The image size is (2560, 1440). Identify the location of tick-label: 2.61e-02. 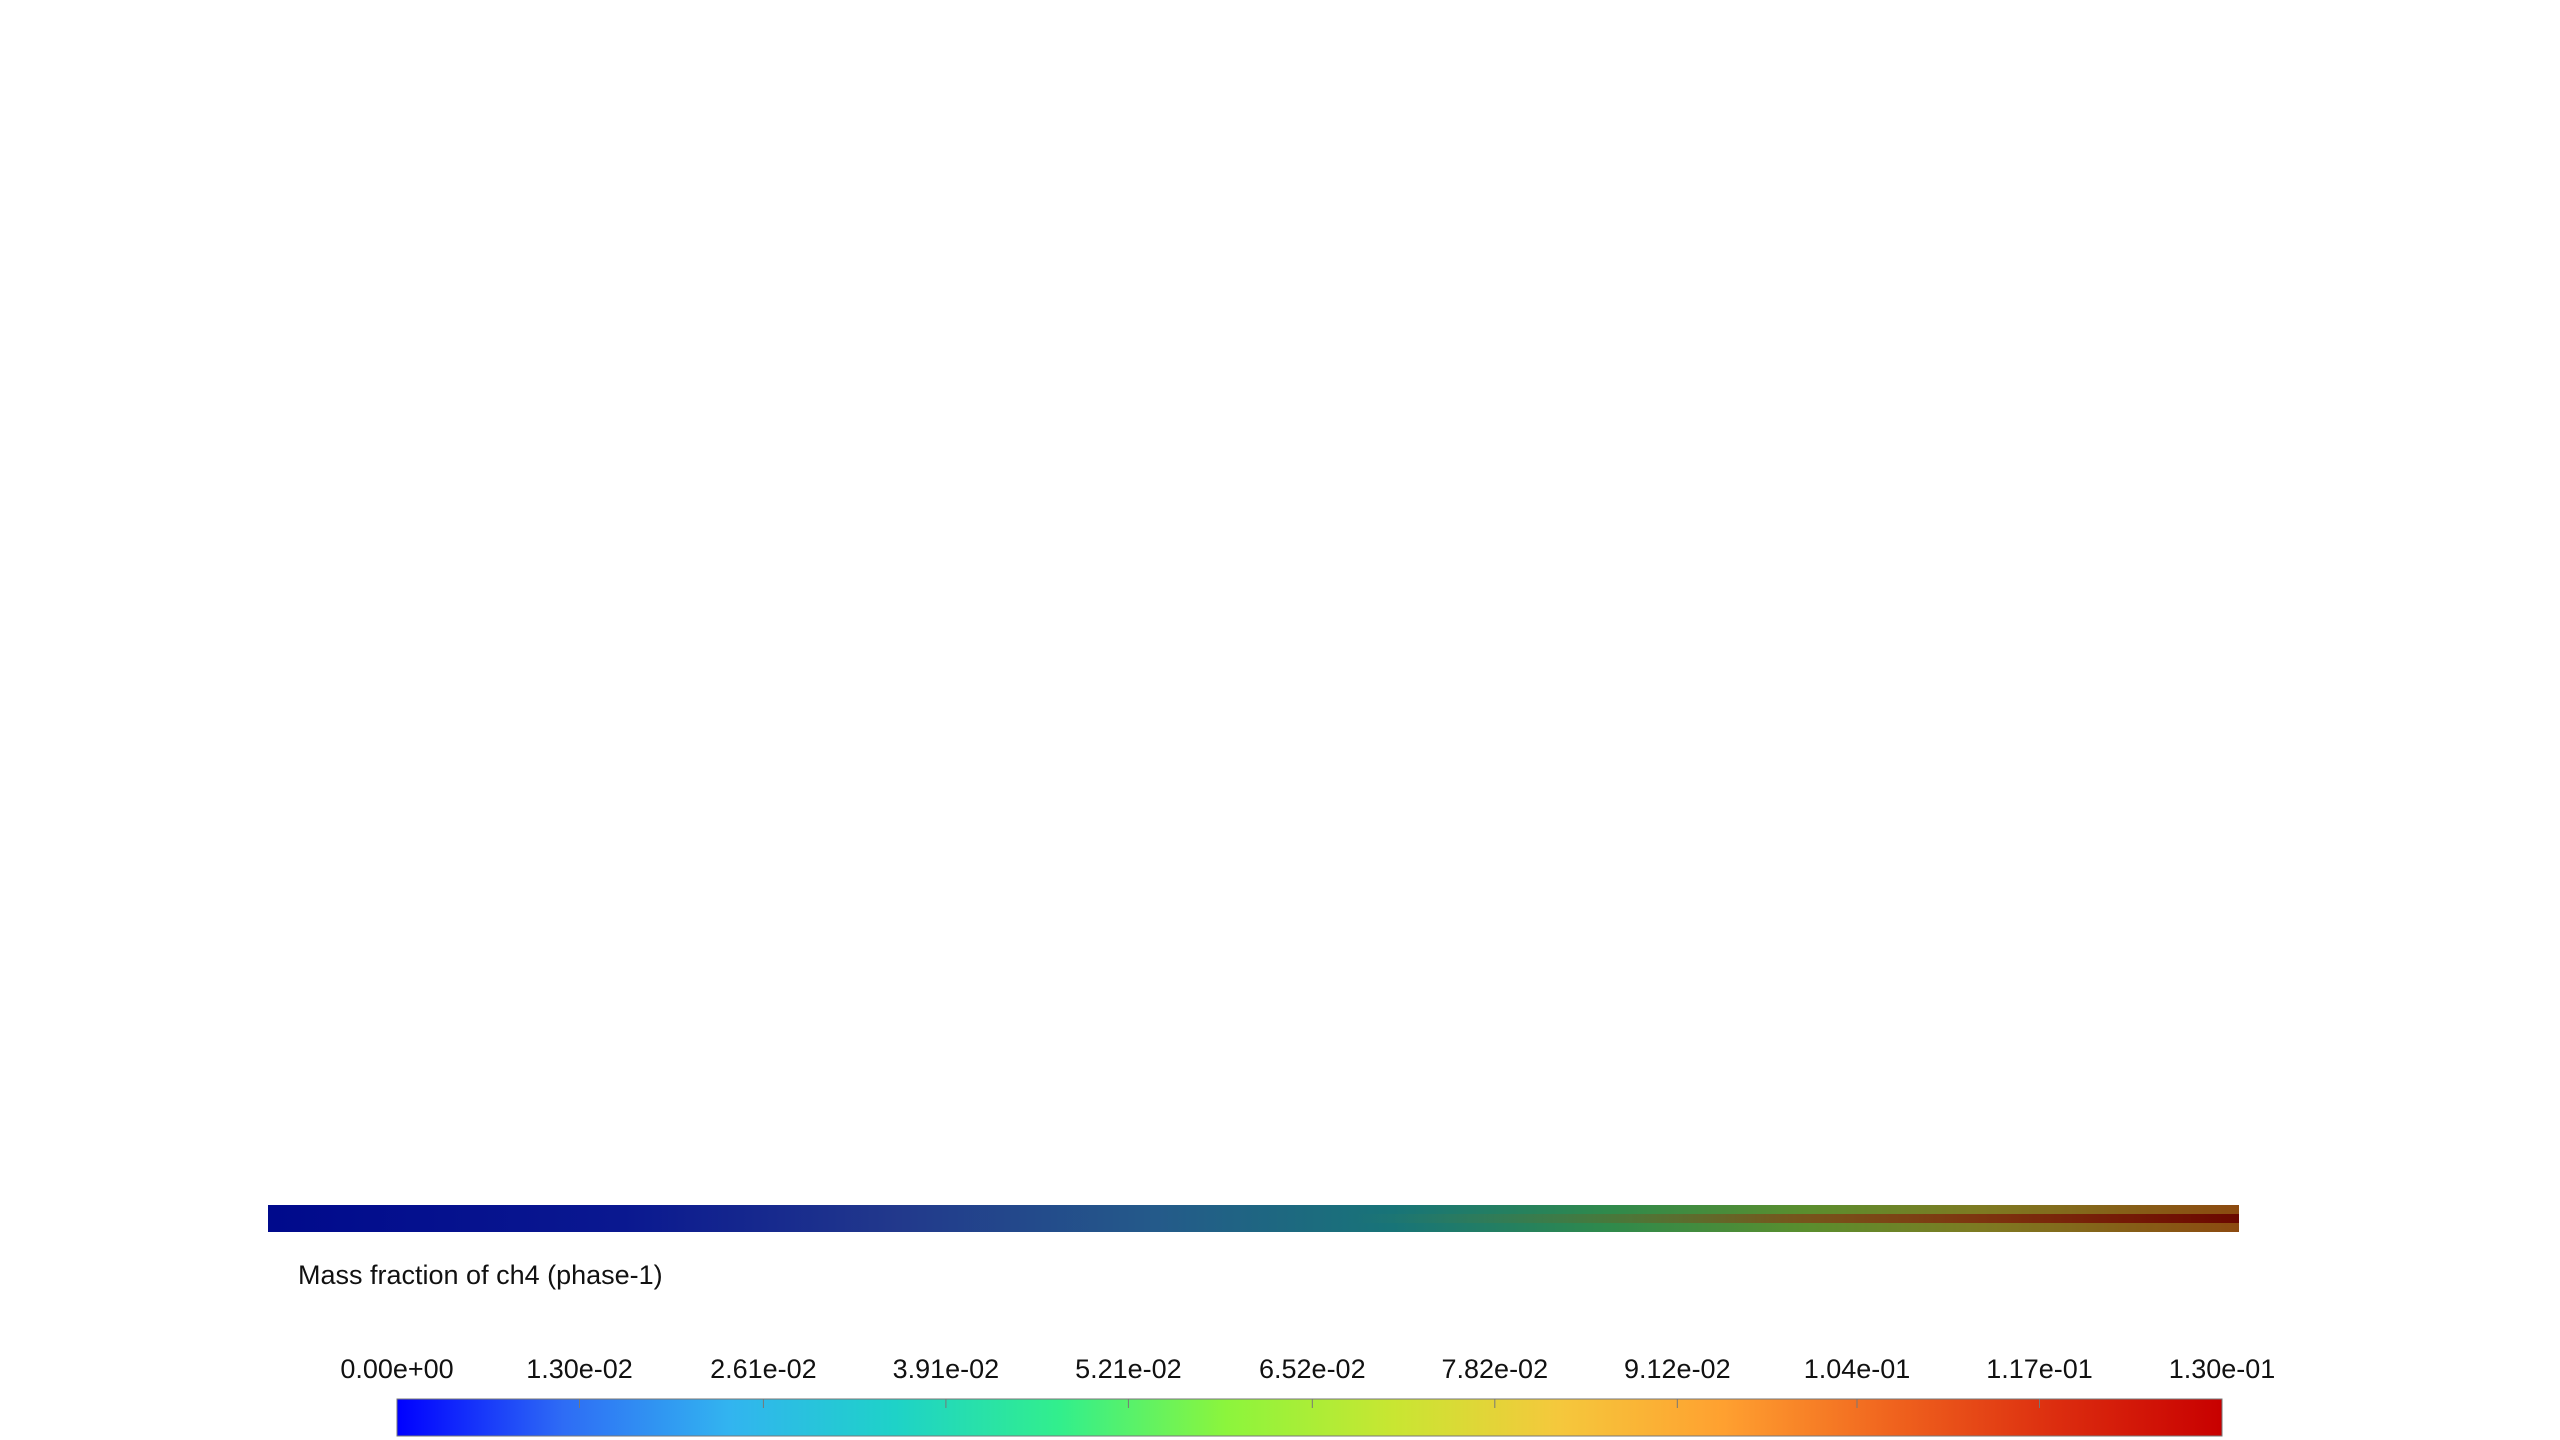
(763, 1369).